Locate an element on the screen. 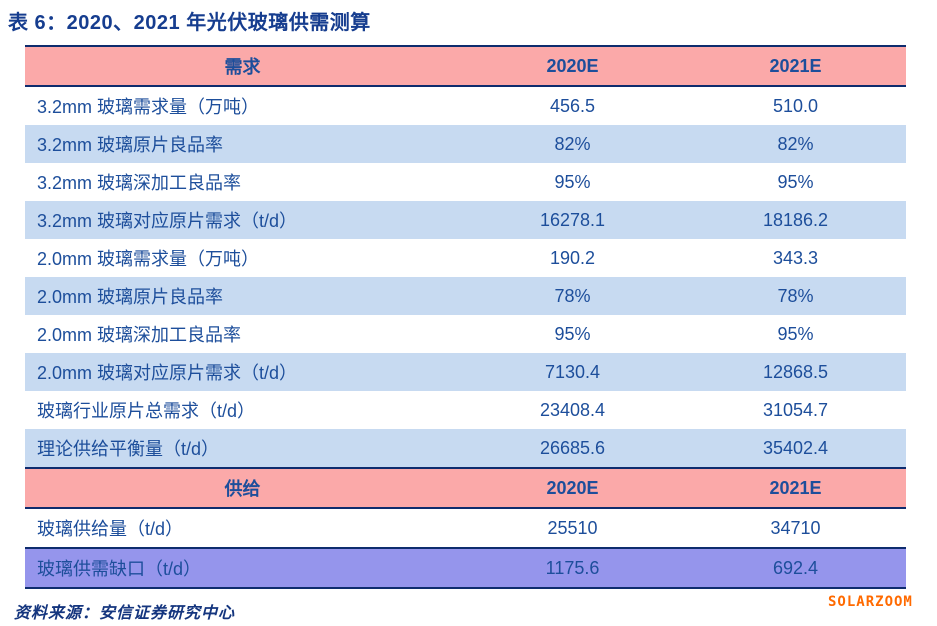 The width and height of the screenshot is (937, 626). table-row: 2.0mm 玻璃原片良品率 78% 78% is located at coordinates (465, 296).